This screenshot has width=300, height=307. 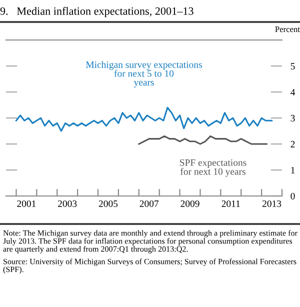 What do you see at coordinates (292, 66) in the screenshot?
I see `y-tick-label: 5` at bounding box center [292, 66].